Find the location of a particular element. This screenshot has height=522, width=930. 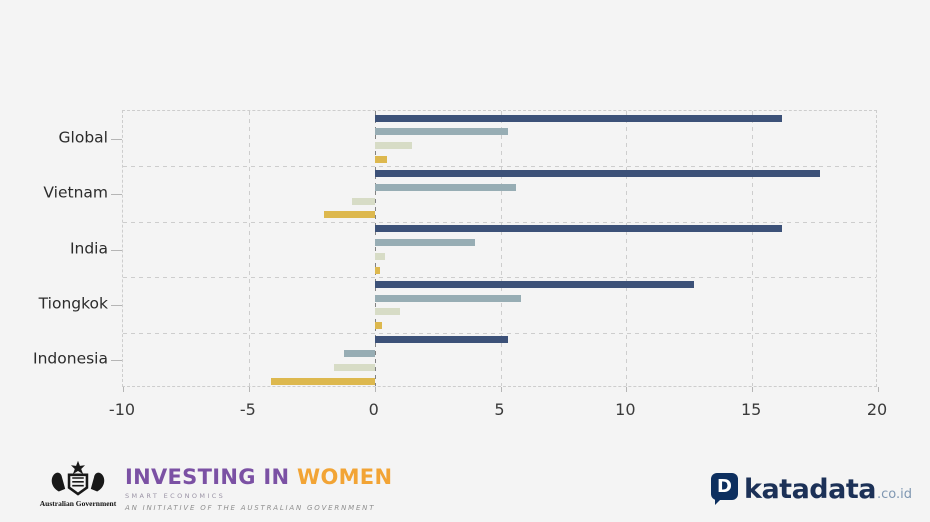

bar-tiongkok-navy is located at coordinates (534, 284).